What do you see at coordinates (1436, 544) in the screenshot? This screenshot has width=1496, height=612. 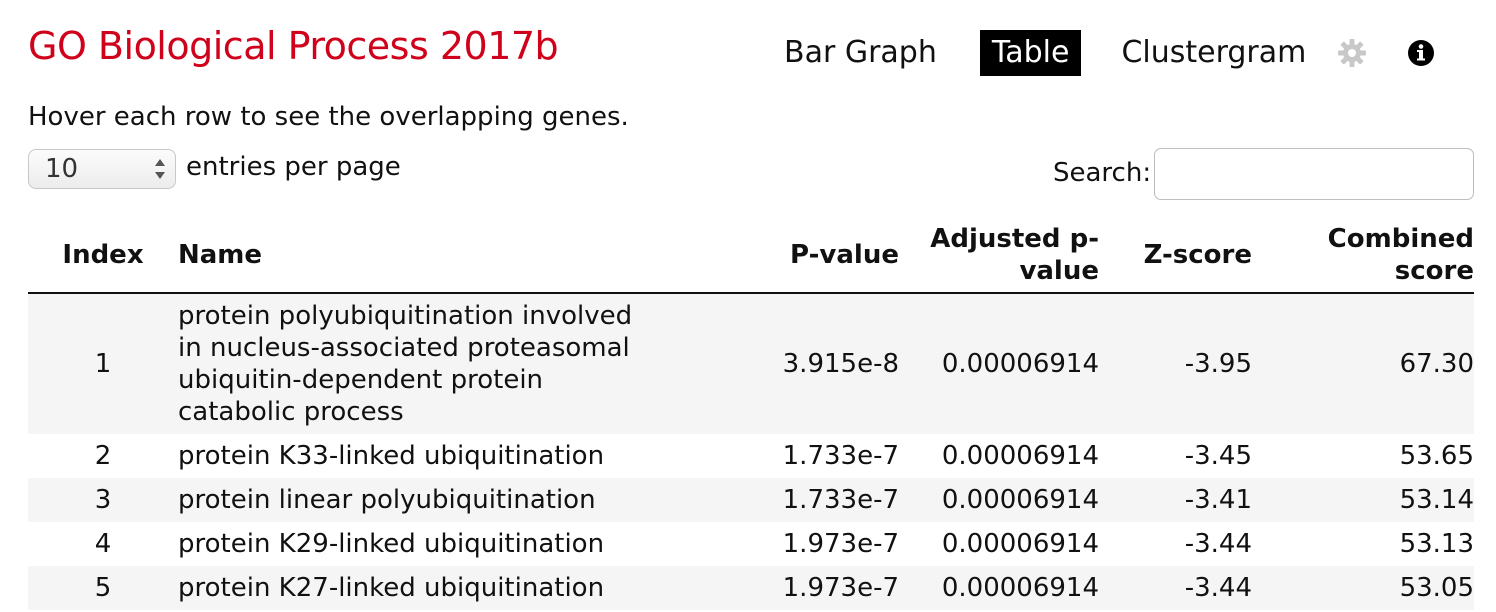 I see `cell-combined-score: 53.13` at bounding box center [1436, 544].